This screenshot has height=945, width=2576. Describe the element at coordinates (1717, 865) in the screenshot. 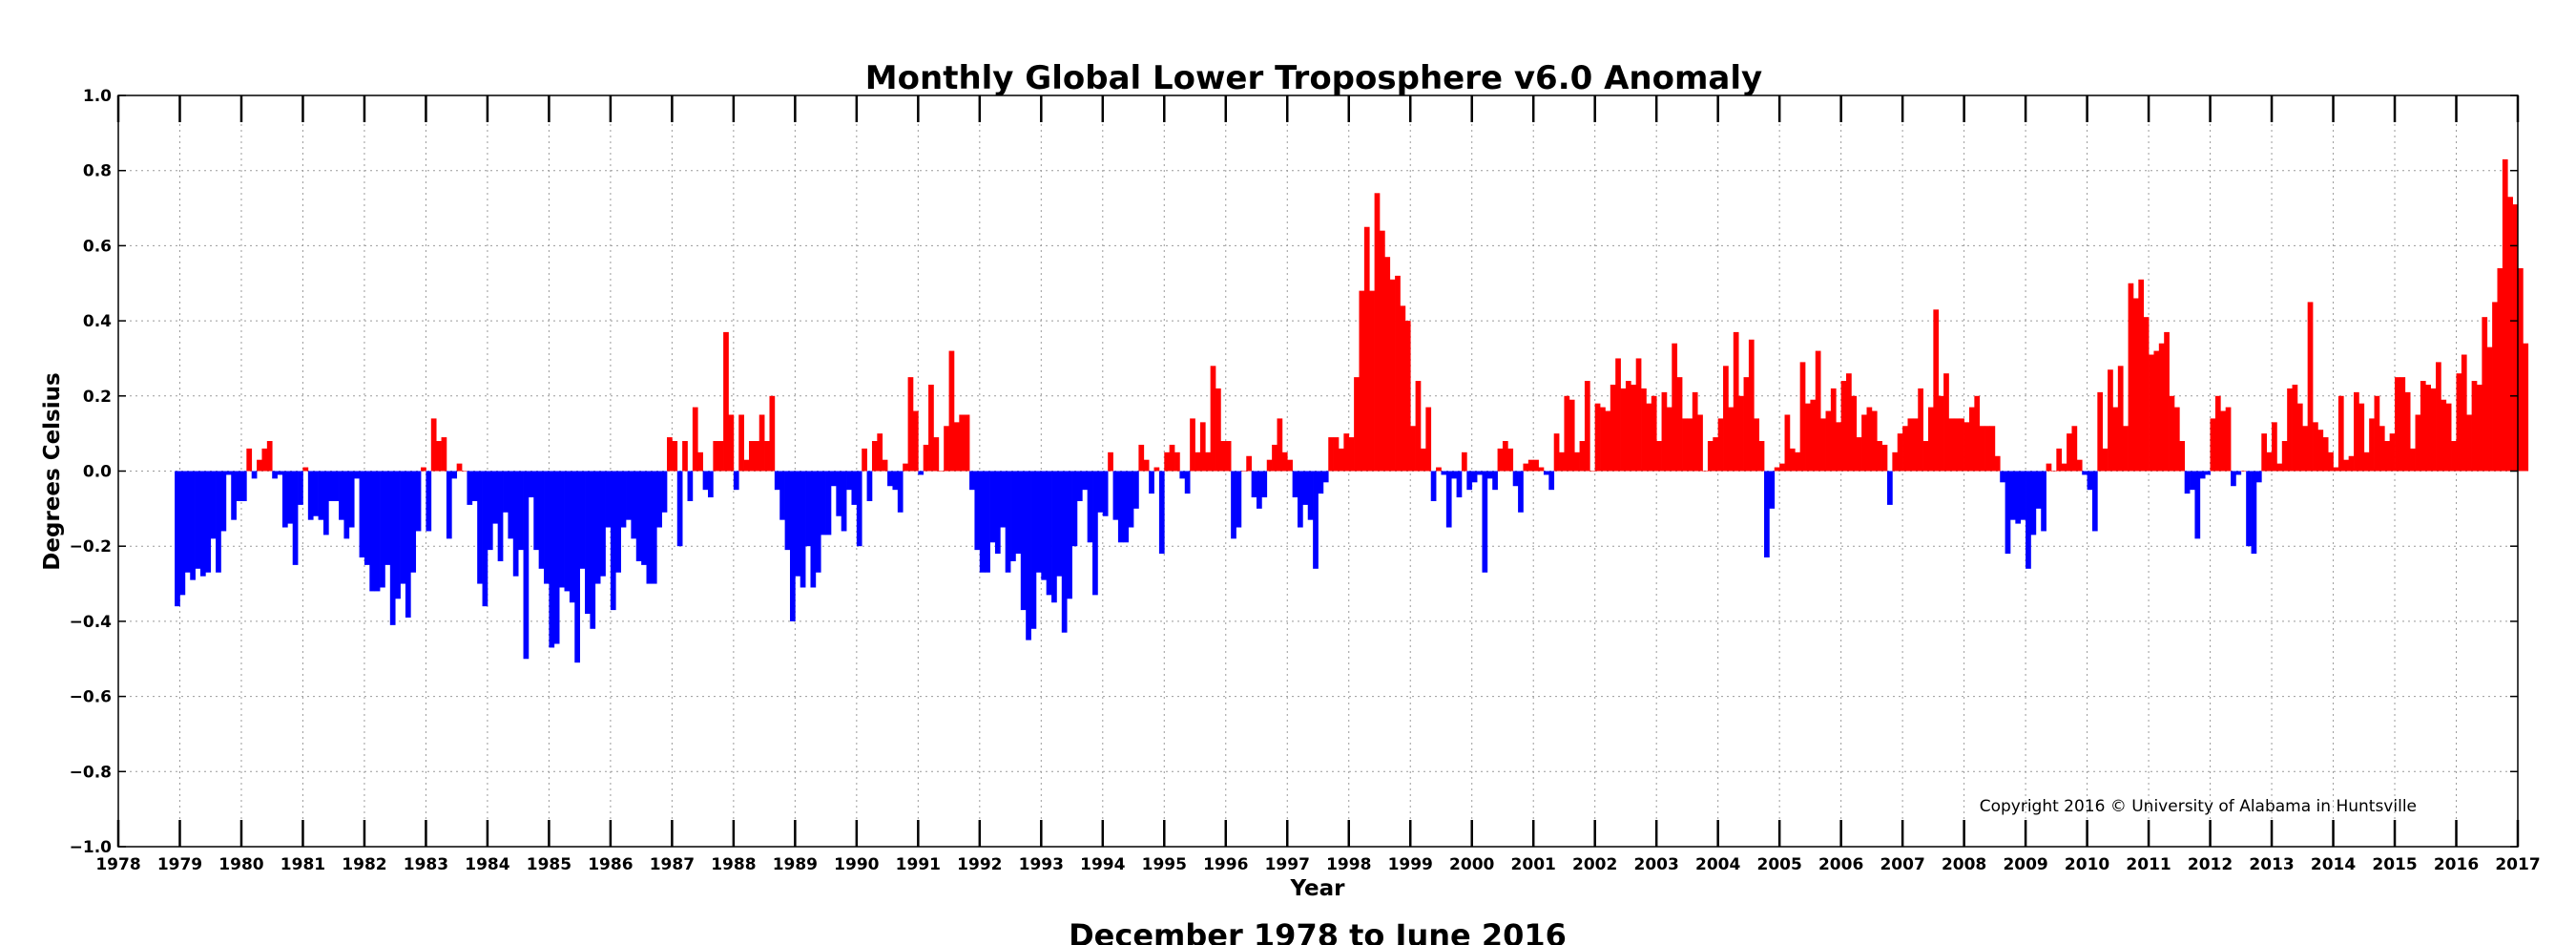

I see `x-tick-label: 2004` at that location.